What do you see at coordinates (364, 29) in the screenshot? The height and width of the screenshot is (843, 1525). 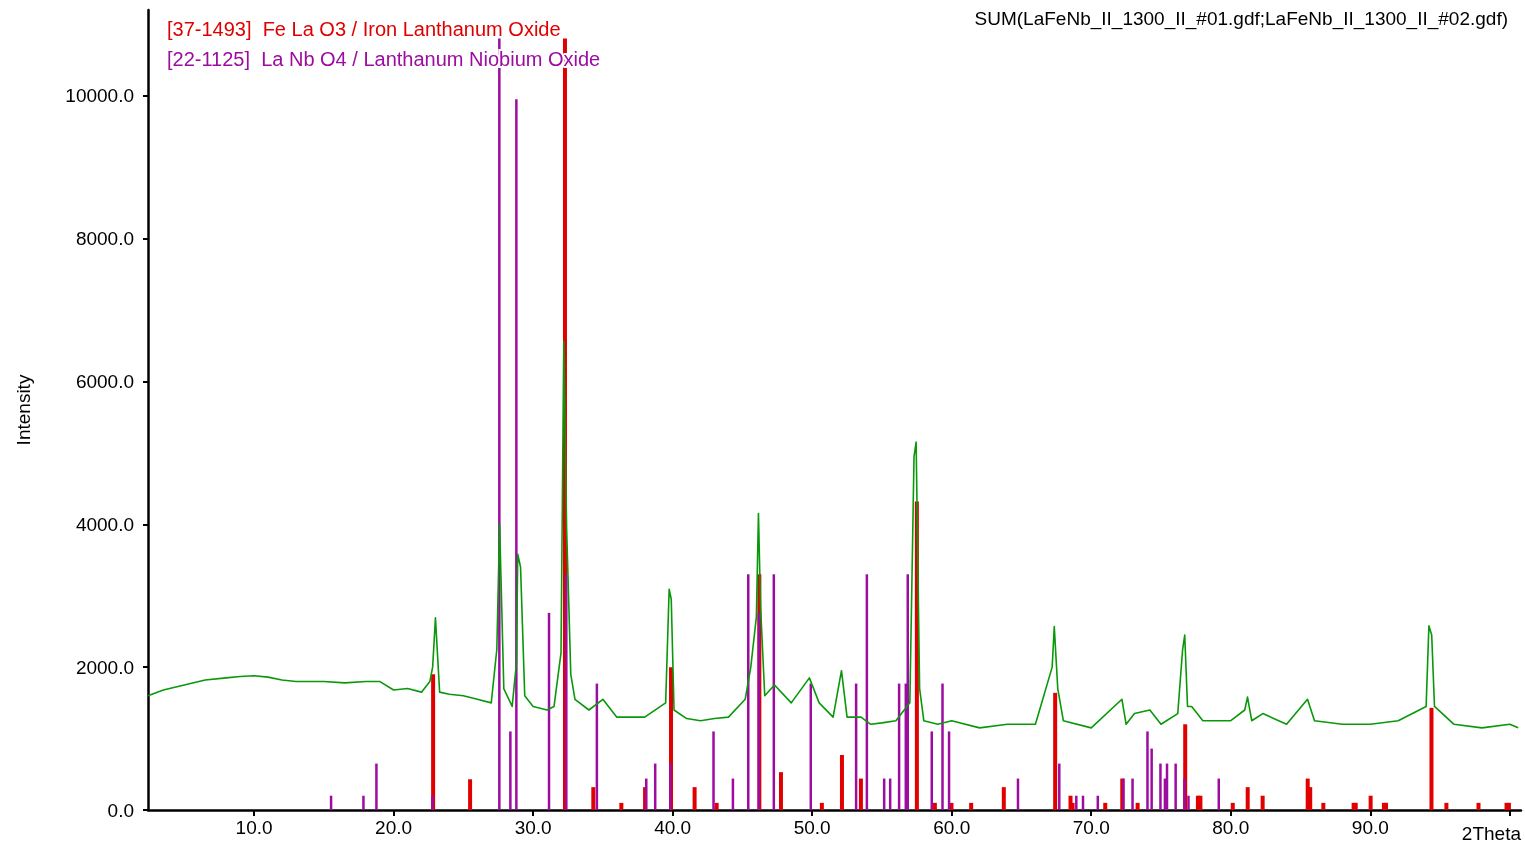 I see `series-label: [37-1493] Fe La O3 / Iron Lanthanum Oxide` at bounding box center [364, 29].